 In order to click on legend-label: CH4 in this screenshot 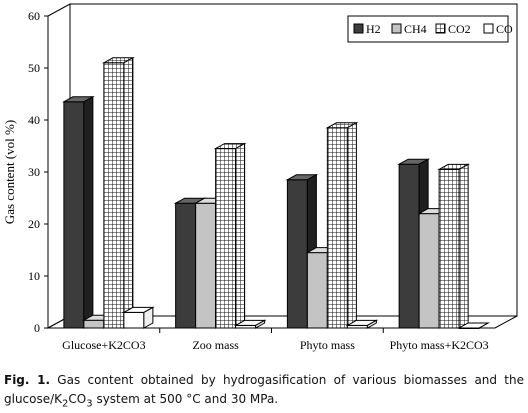, I will do `click(415, 29)`.